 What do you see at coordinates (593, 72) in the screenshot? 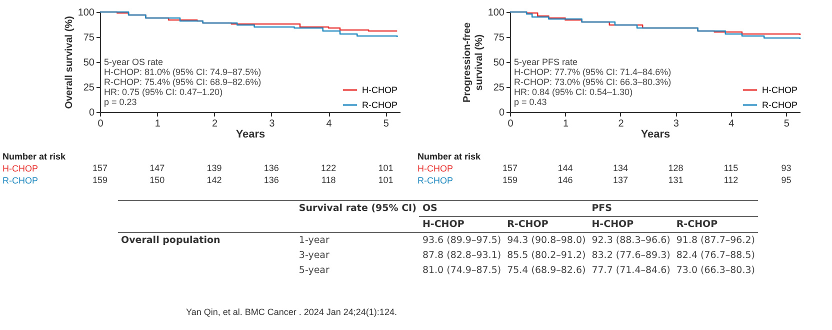
I see `annotation: H-CHOP: 77.7% (95% CI: 71.4–84.6%)` at bounding box center [593, 72].